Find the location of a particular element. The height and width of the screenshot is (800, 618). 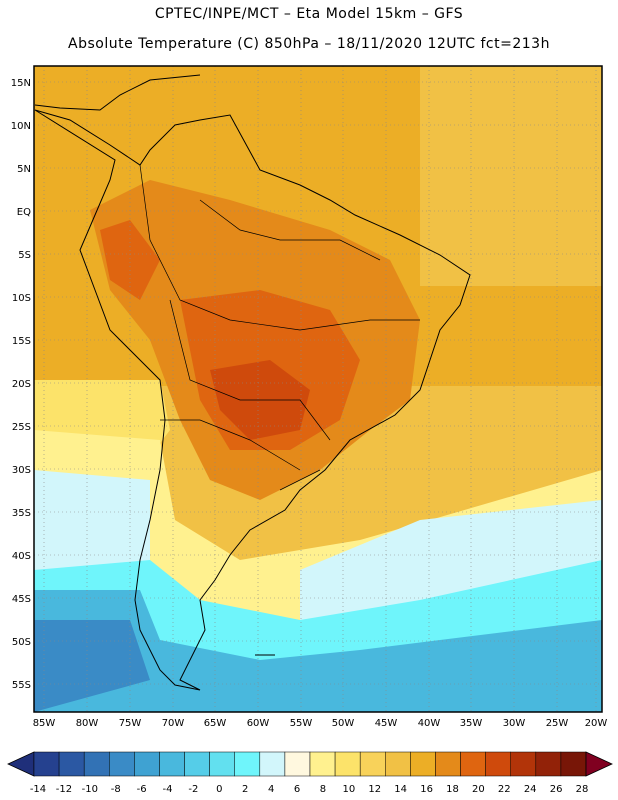

colorbar-label: 28 is located at coordinates (582, 789).